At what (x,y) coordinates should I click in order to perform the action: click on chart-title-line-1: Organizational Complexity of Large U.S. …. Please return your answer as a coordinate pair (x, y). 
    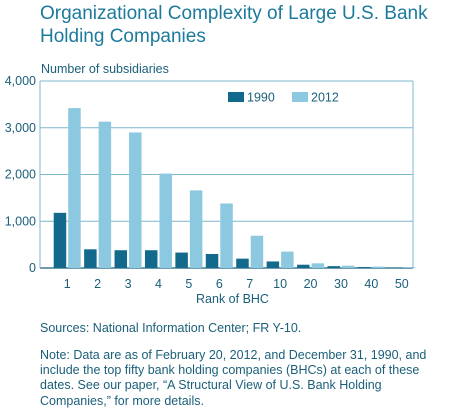
    Looking at the image, I should click on (234, 13).